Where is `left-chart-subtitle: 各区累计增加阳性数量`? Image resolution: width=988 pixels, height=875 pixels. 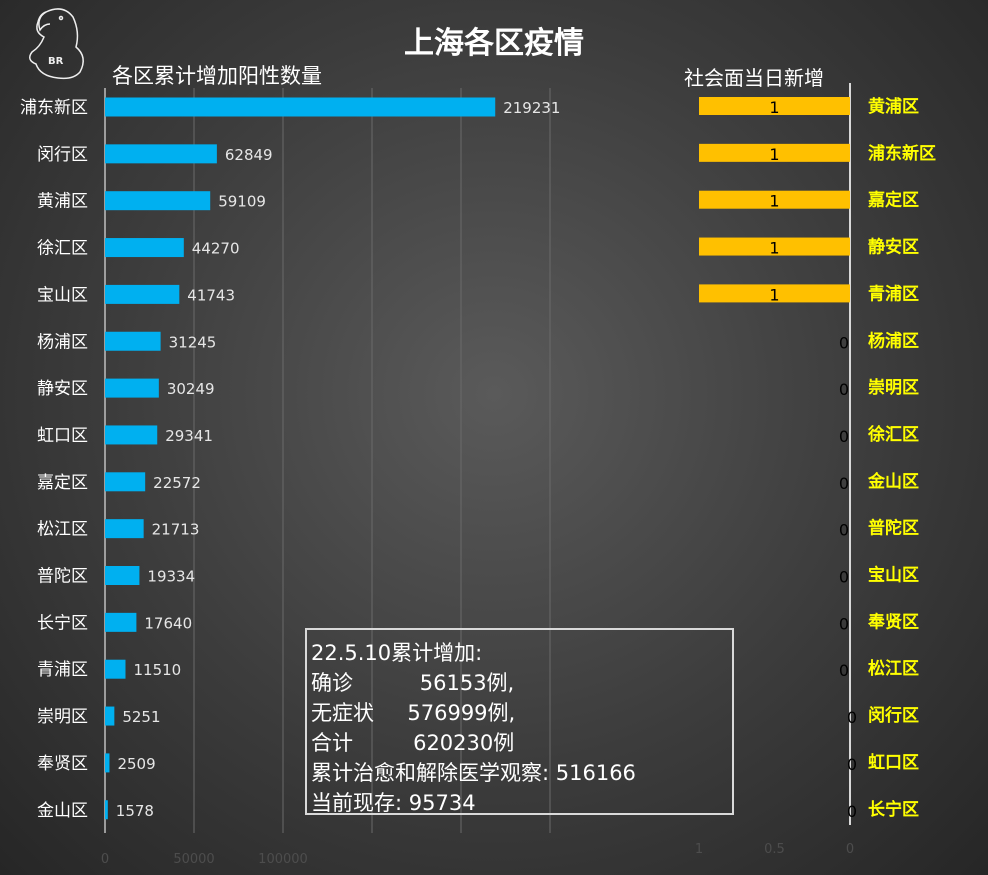
left-chart-subtitle: 各区累计增加阳性数量 is located at coordinates (217, 76).